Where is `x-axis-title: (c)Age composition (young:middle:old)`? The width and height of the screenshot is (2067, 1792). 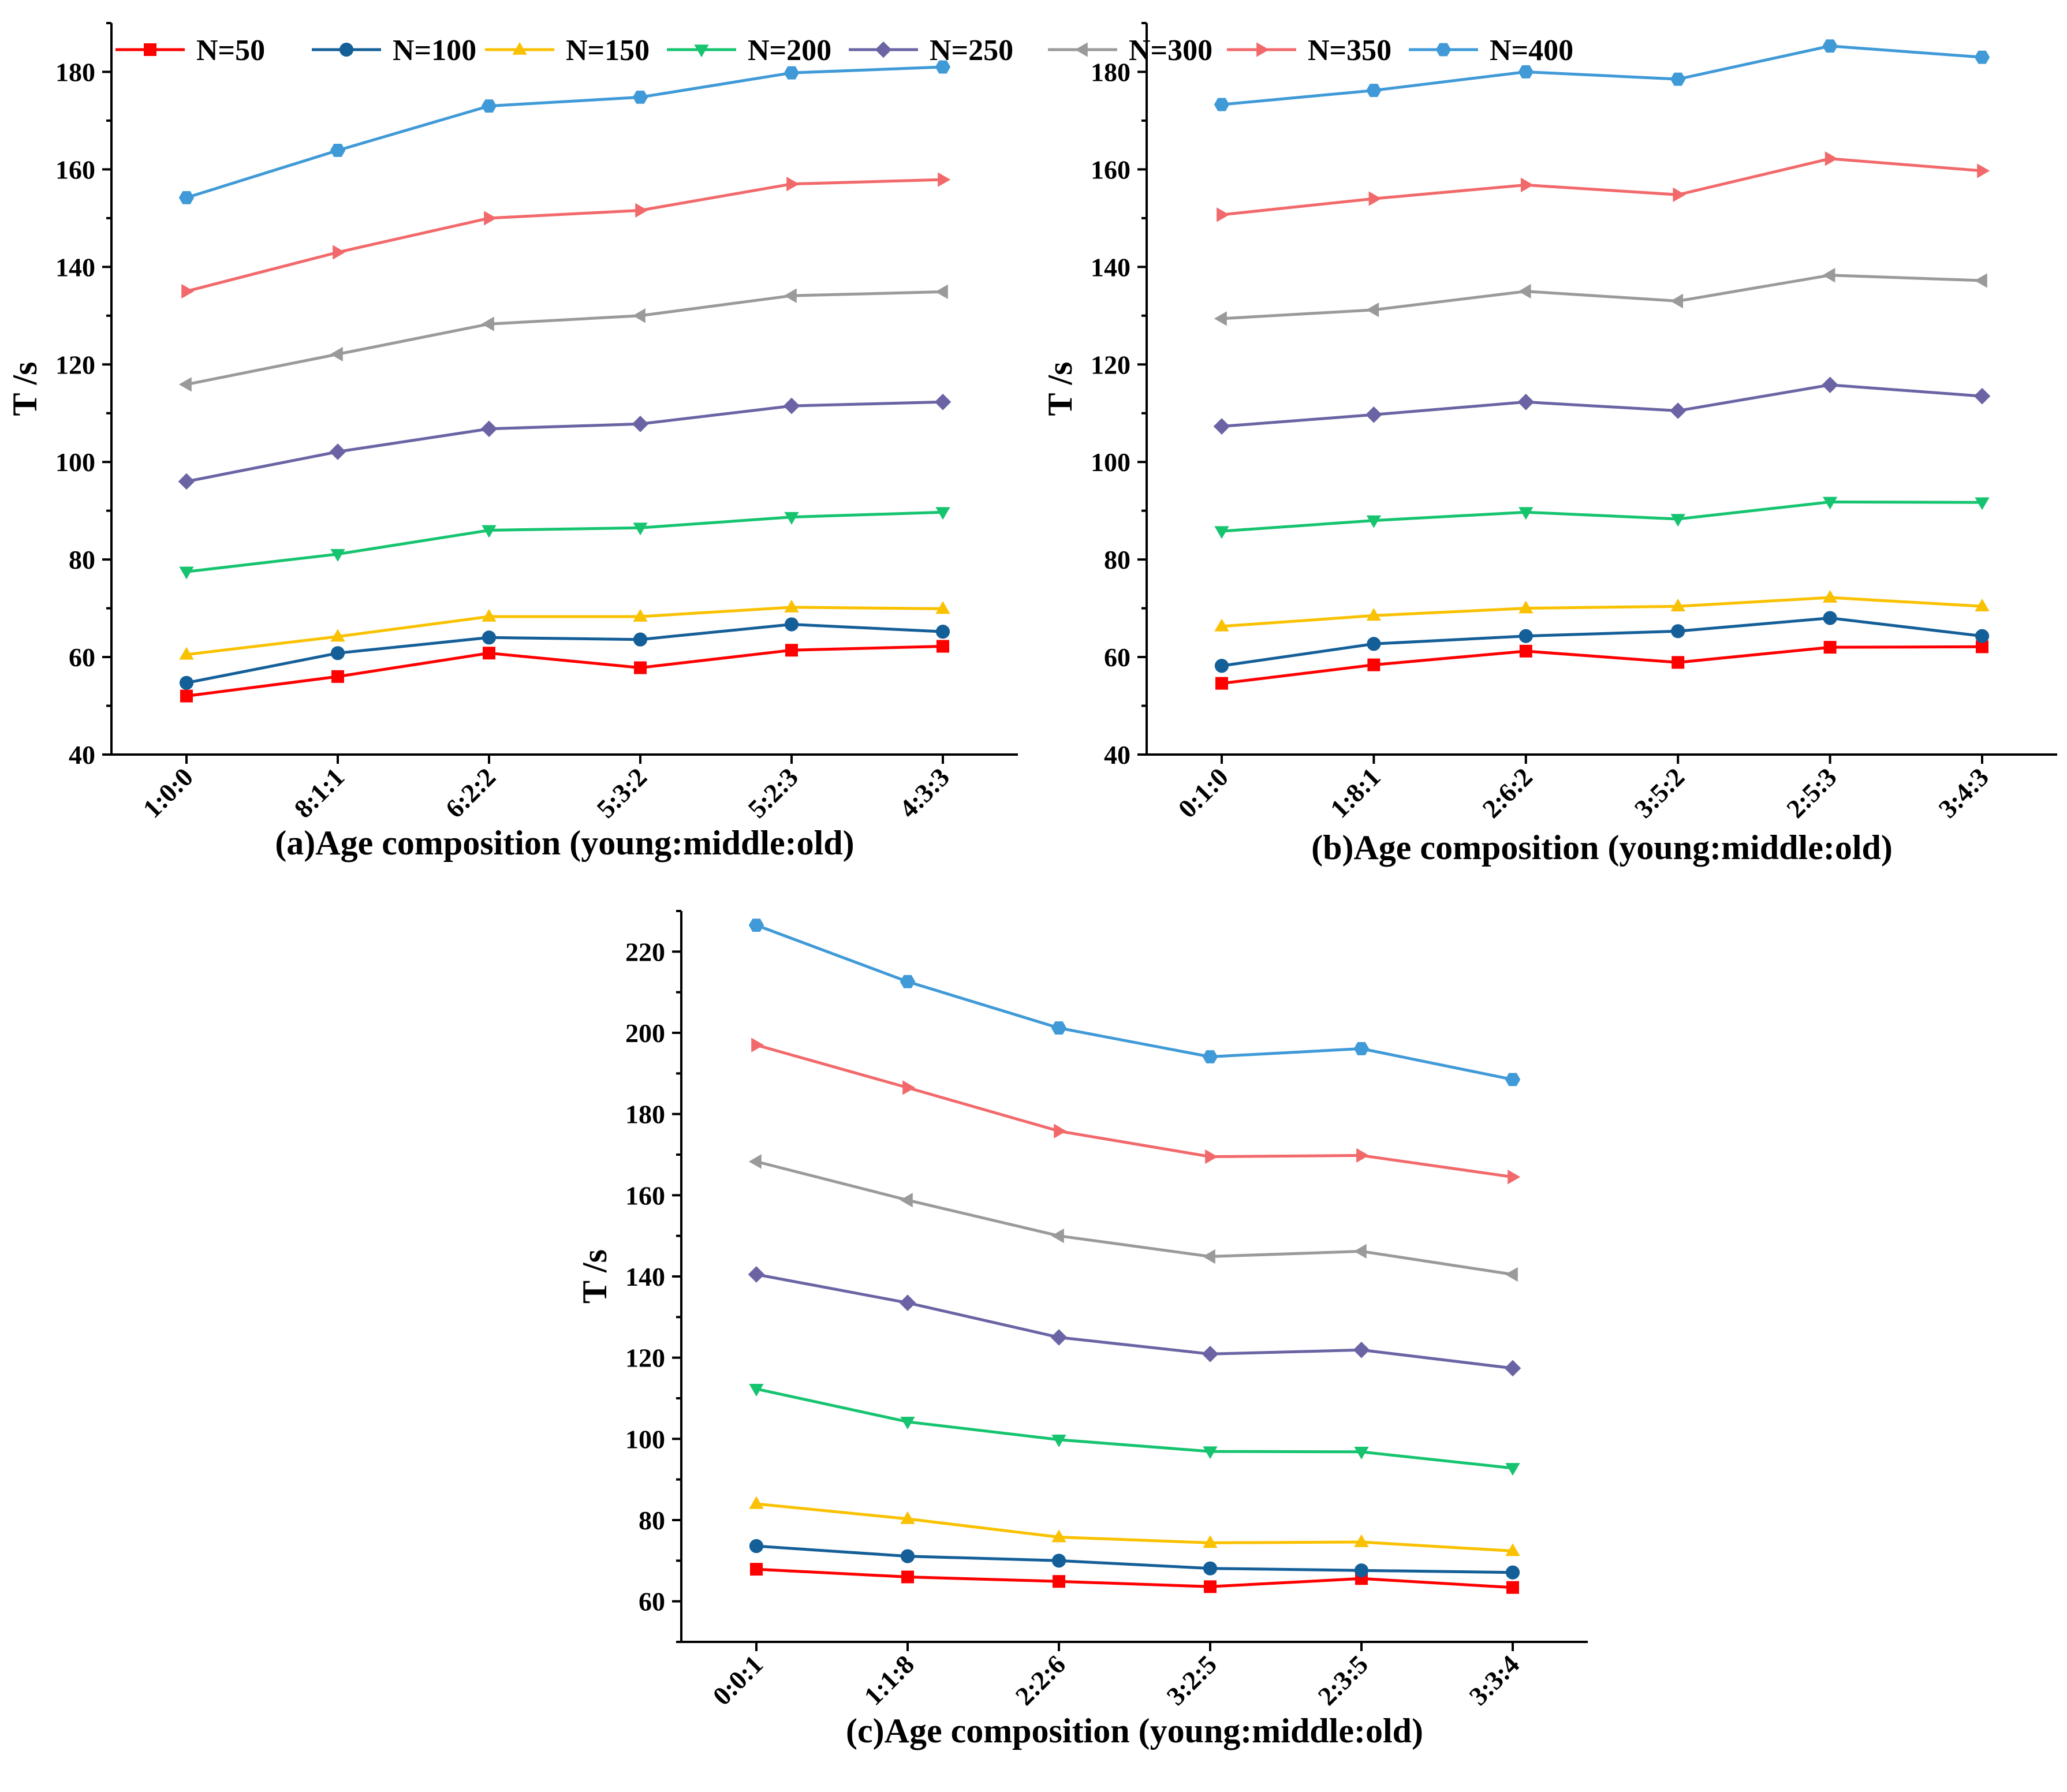
x-axis-title: (c)Age composition (young:middle:old) is located at coordinates (1135, 1731).